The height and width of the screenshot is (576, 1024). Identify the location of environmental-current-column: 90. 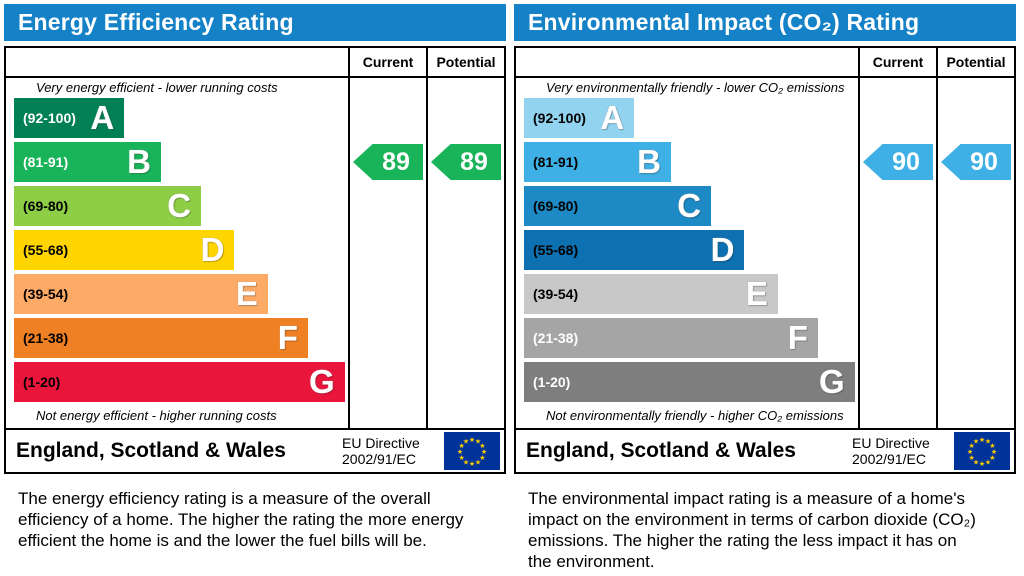
(897, 253).